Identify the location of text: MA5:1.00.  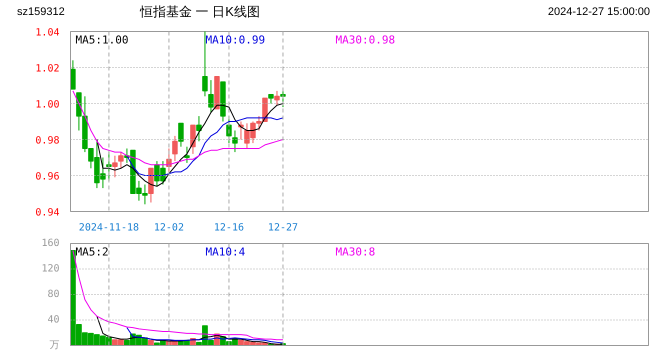
(102, 40).